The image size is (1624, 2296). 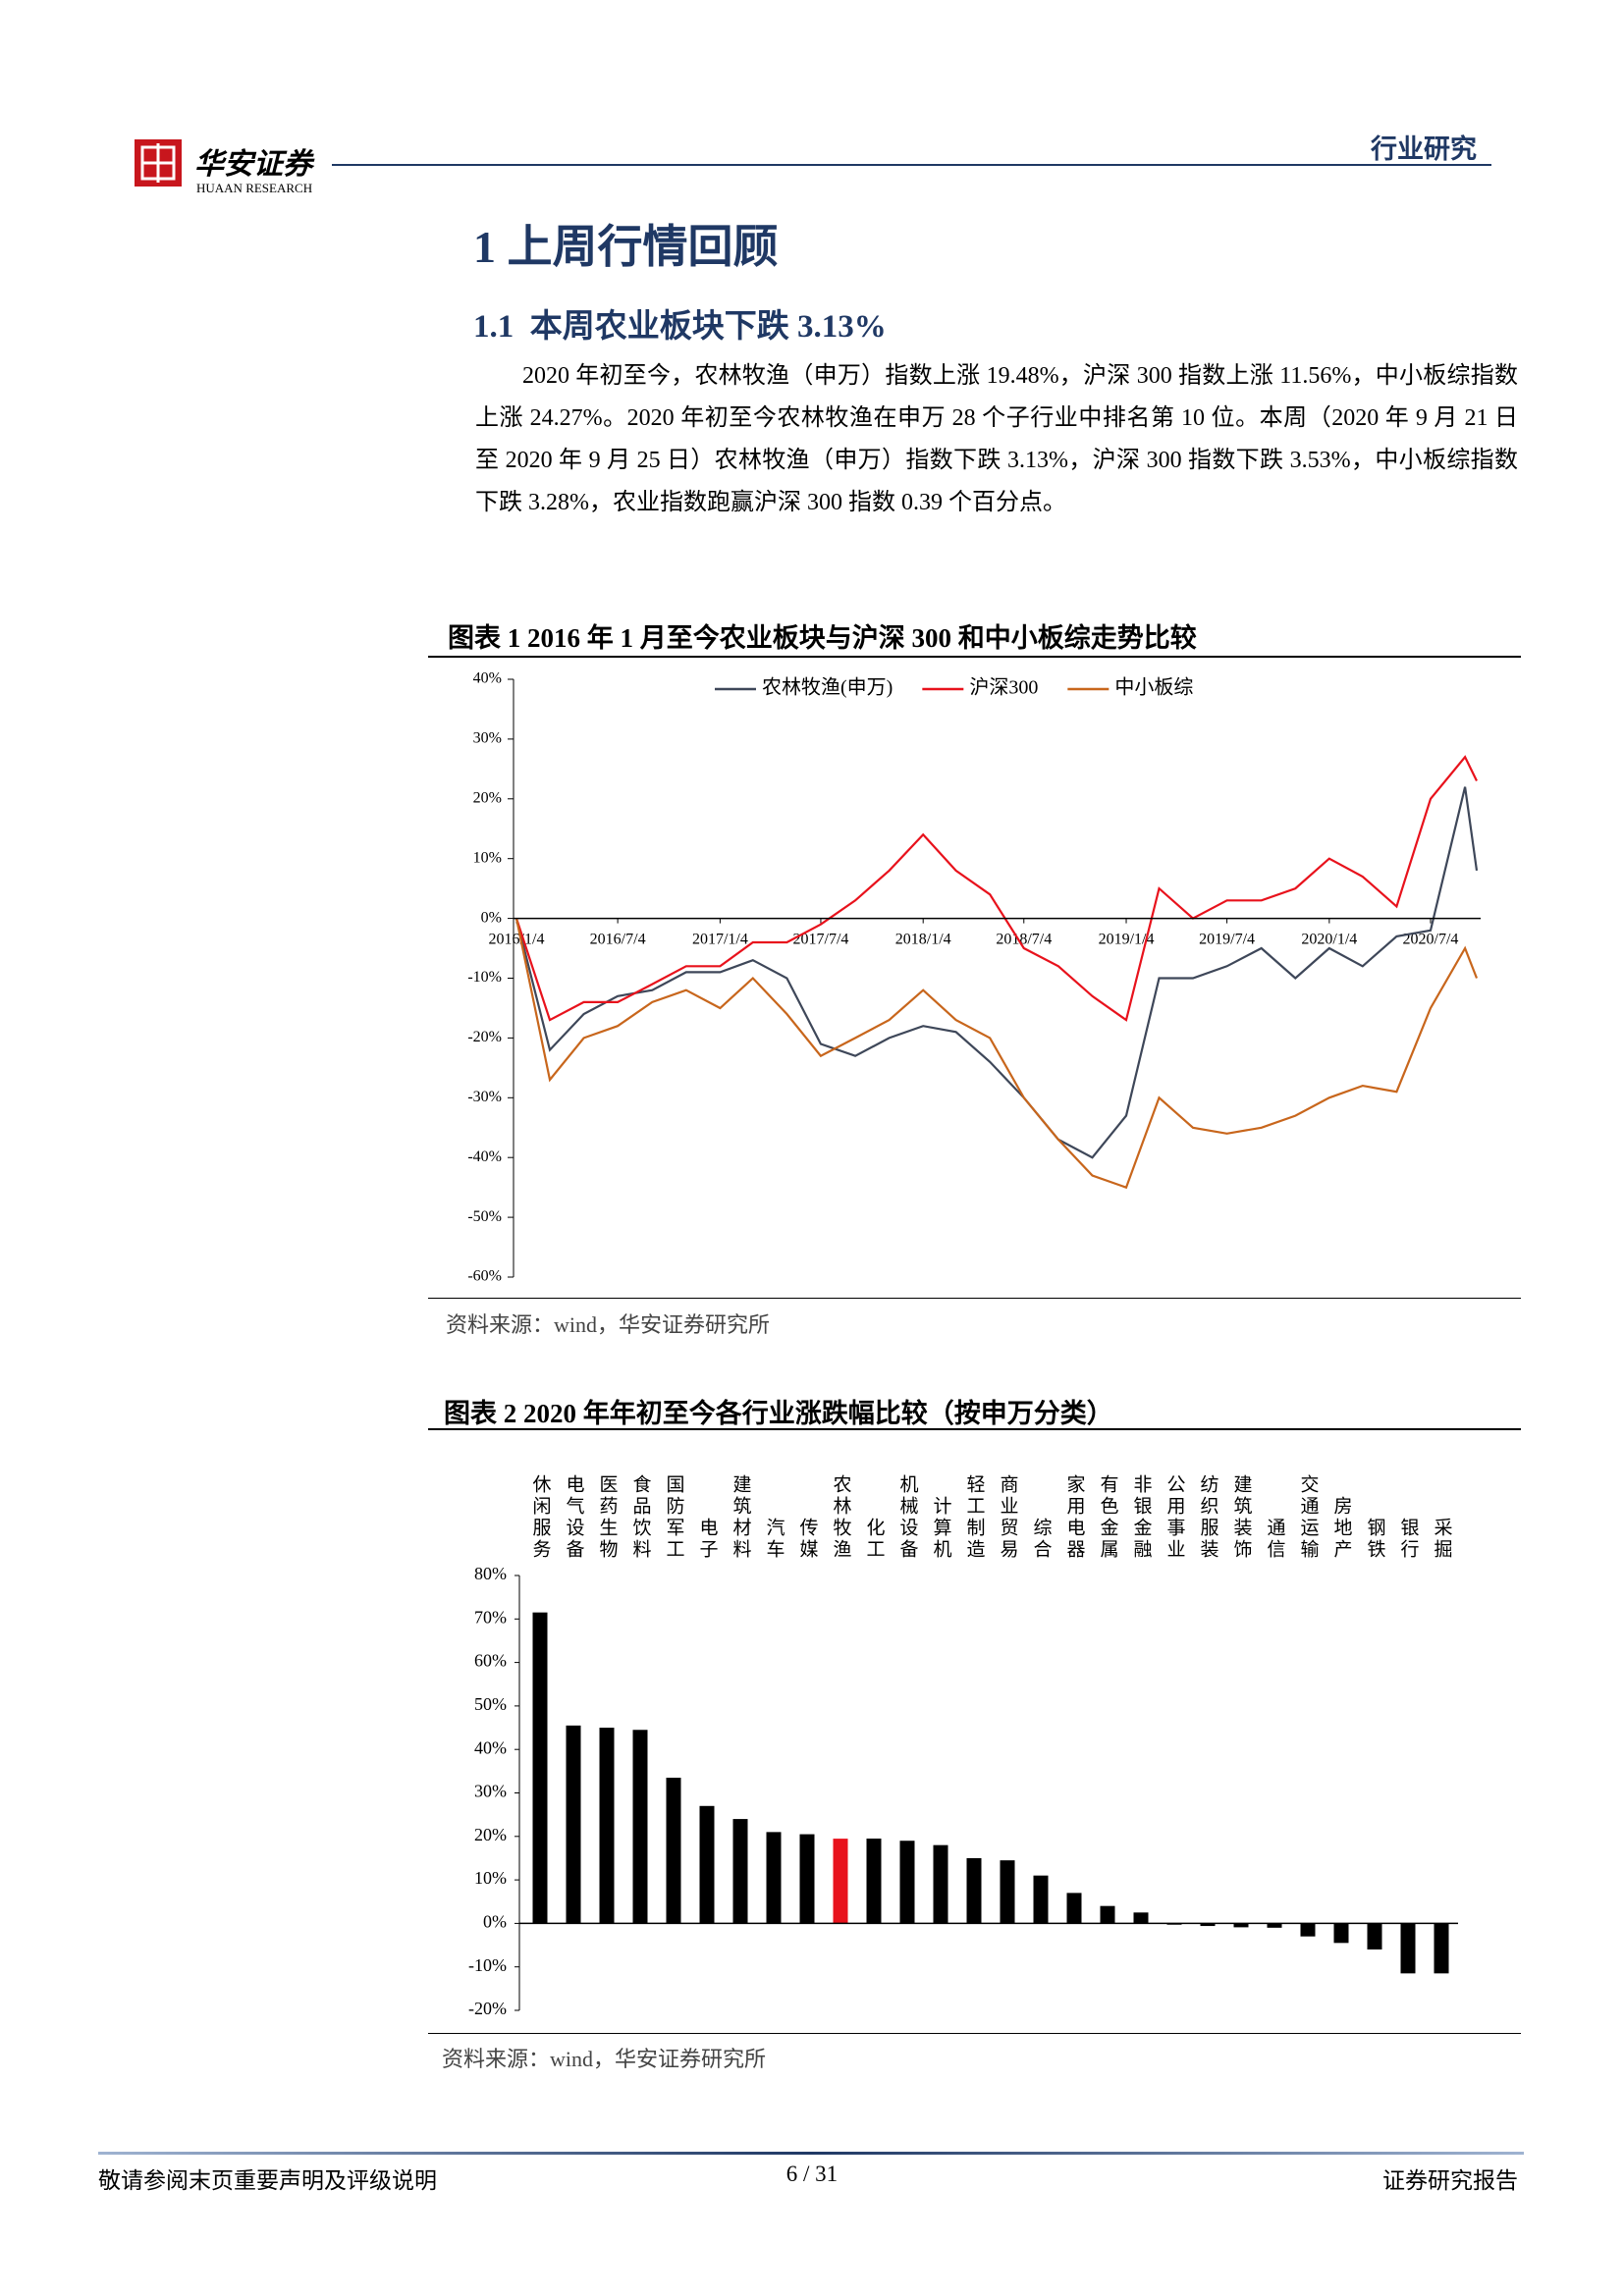 What do you see at coordinates (1142, 1517) in the screenshot?
I see `category-label: 非银金融` at bounding box center [1142, 1517].